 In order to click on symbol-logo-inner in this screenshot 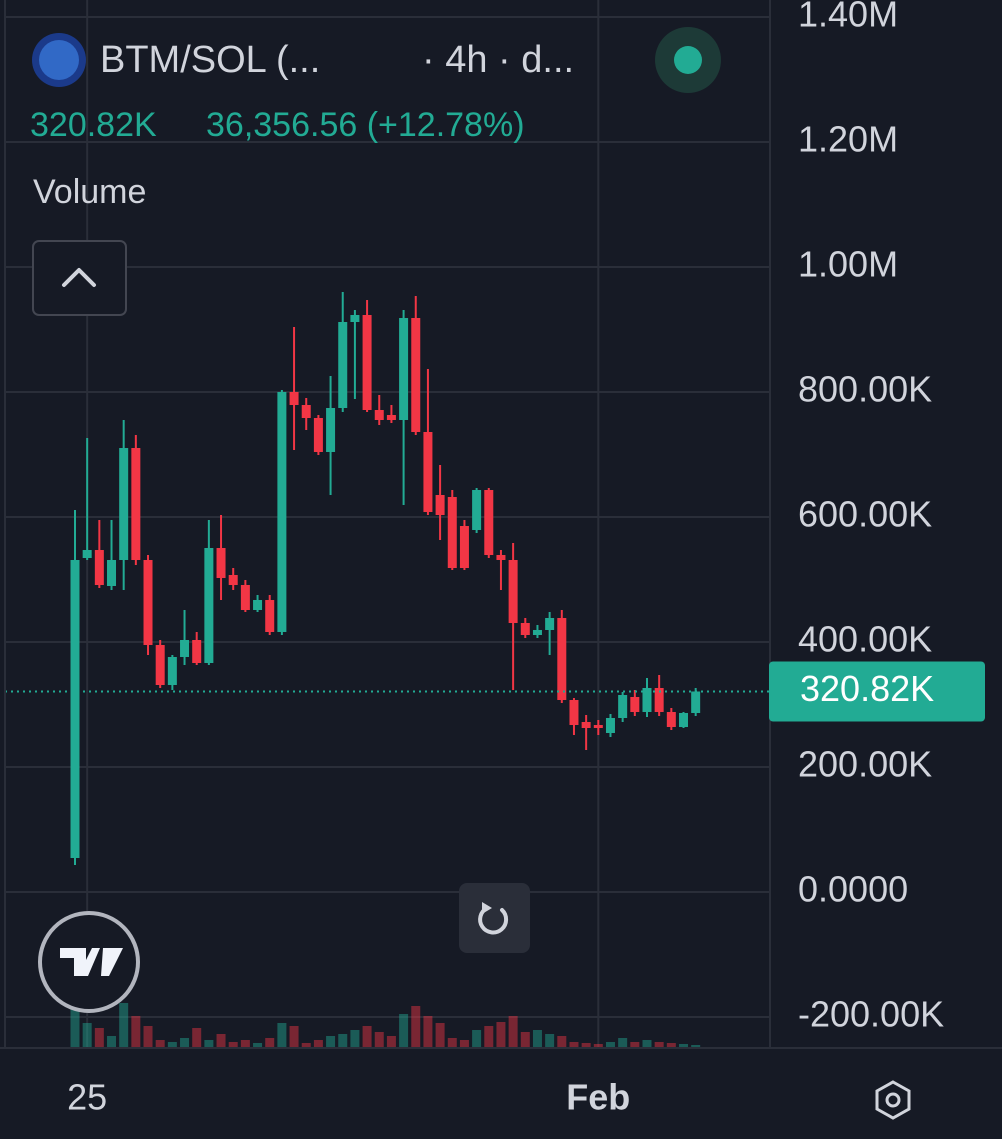, I will do `click(59, 60)`.